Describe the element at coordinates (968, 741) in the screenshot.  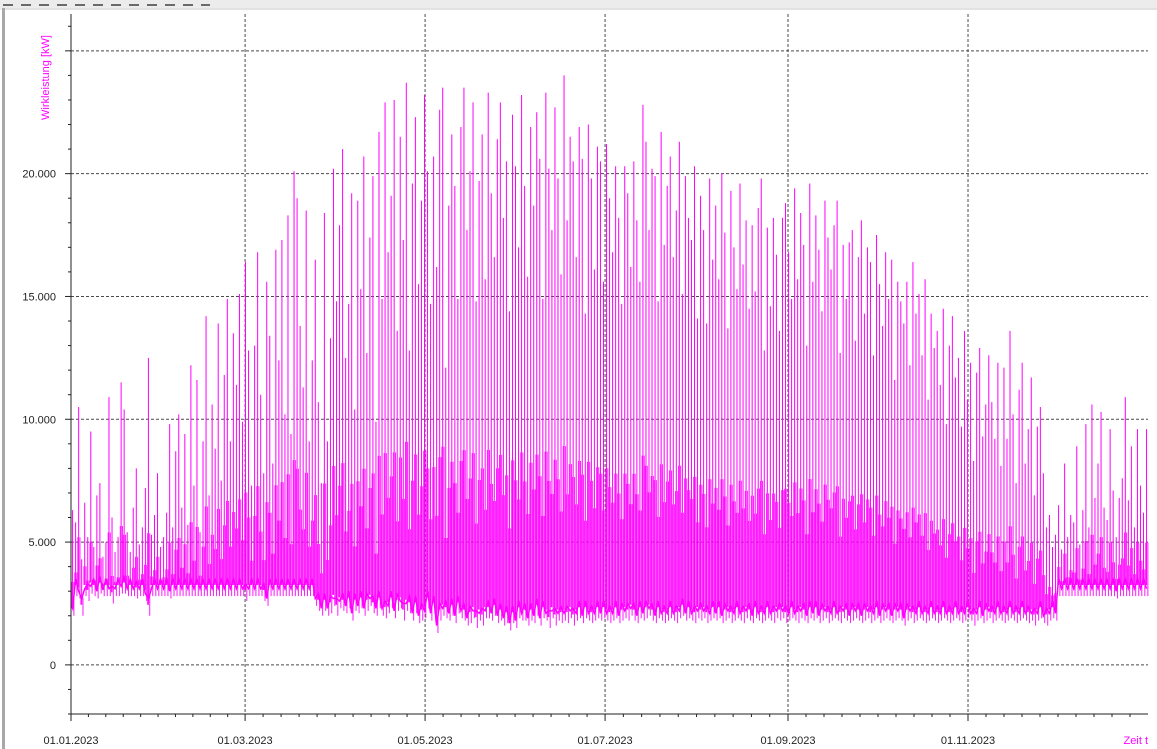
I see `x-tick-label: 01.11.2023` at that location.